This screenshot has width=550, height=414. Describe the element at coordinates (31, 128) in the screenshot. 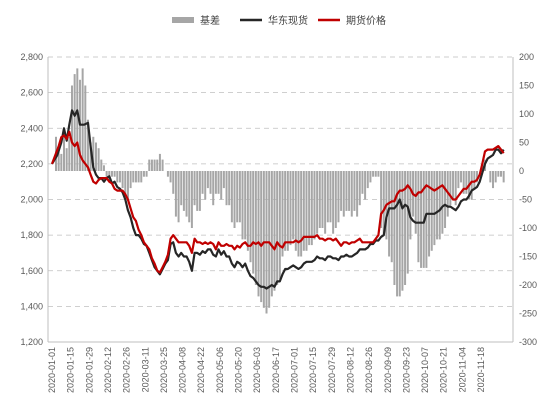

I see `left-tick-label: 2,400` at that location.